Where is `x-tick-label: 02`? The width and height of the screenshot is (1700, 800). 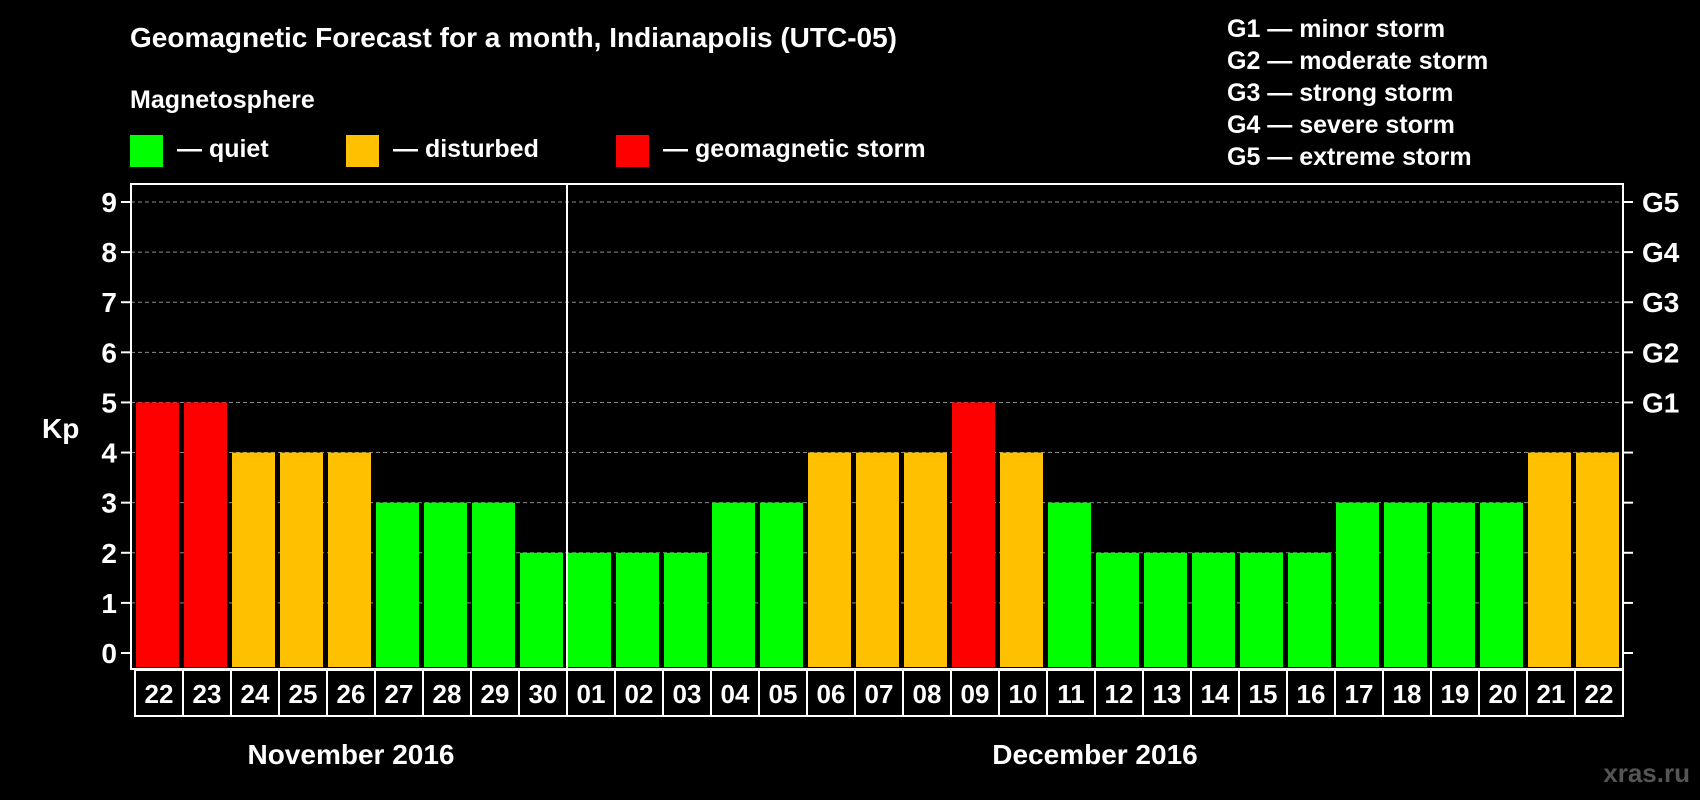
x-tick-label: 02 is located at coordinates (639, 694).